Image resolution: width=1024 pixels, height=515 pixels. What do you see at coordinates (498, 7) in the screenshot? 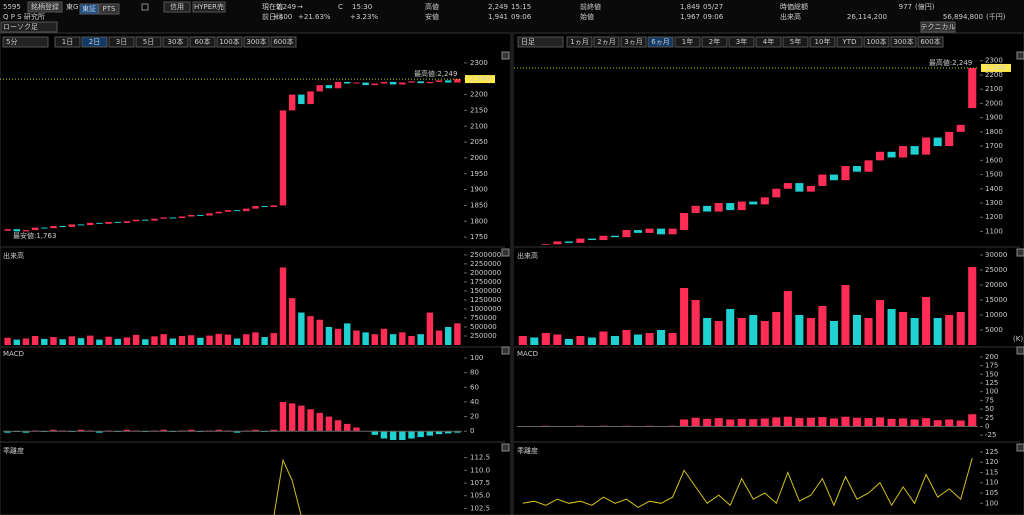
I see `stat-value: 2,249` at bounding box center [498, 7].